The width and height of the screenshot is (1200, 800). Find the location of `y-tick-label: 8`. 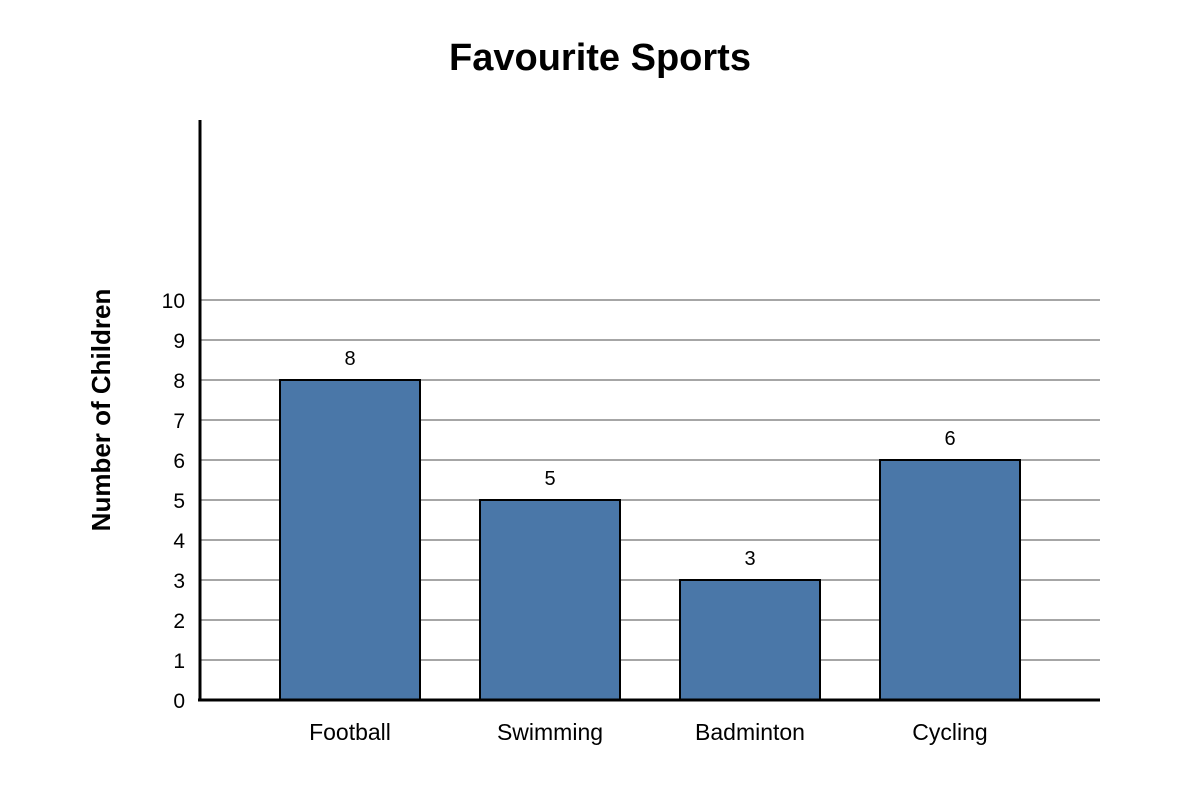

y-tick-label: 8 is located at coordinates (179, 381).